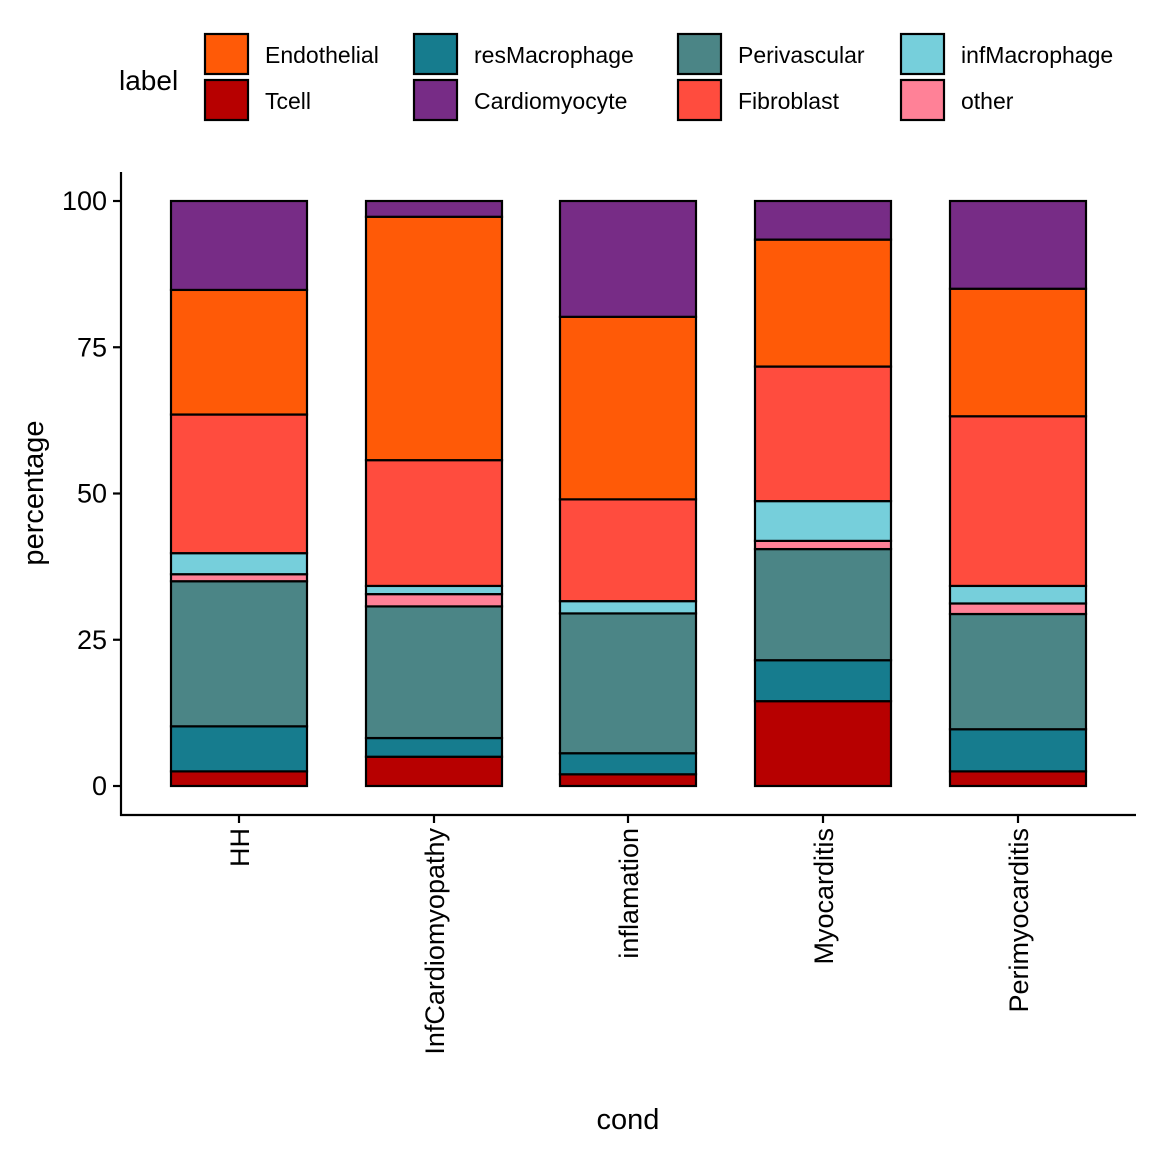  I want to click on y-axis-title: percentage, so click(34, 492).